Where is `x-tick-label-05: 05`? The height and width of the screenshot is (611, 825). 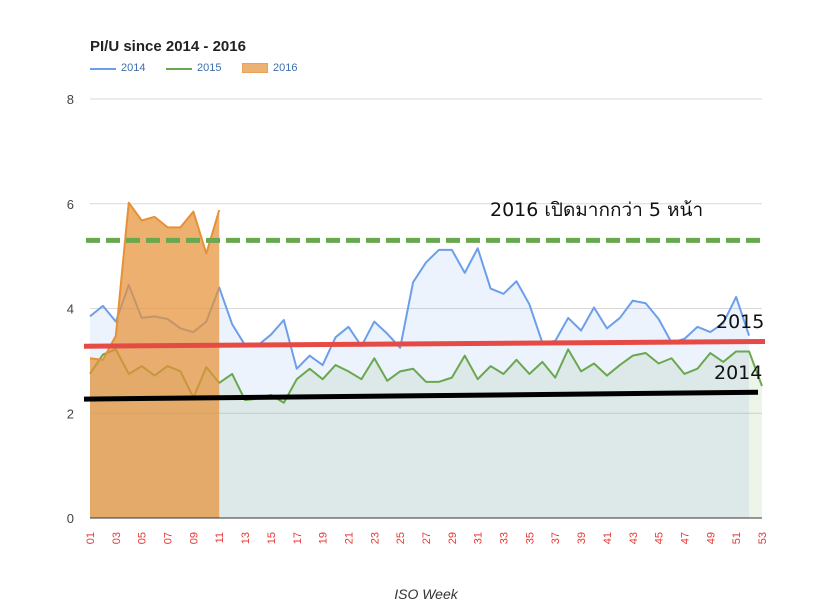 x-tick-label-05: 05 is located at coordinates (143, 538).